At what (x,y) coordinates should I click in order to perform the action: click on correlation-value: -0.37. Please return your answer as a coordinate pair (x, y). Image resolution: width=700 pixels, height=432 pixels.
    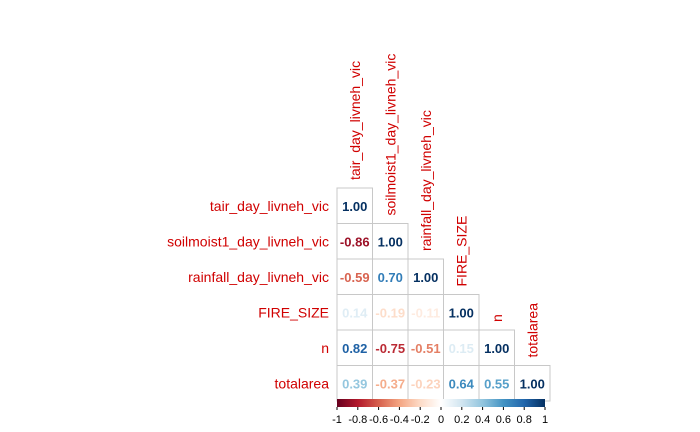
    Looking at the image, I should click on (390, 383).